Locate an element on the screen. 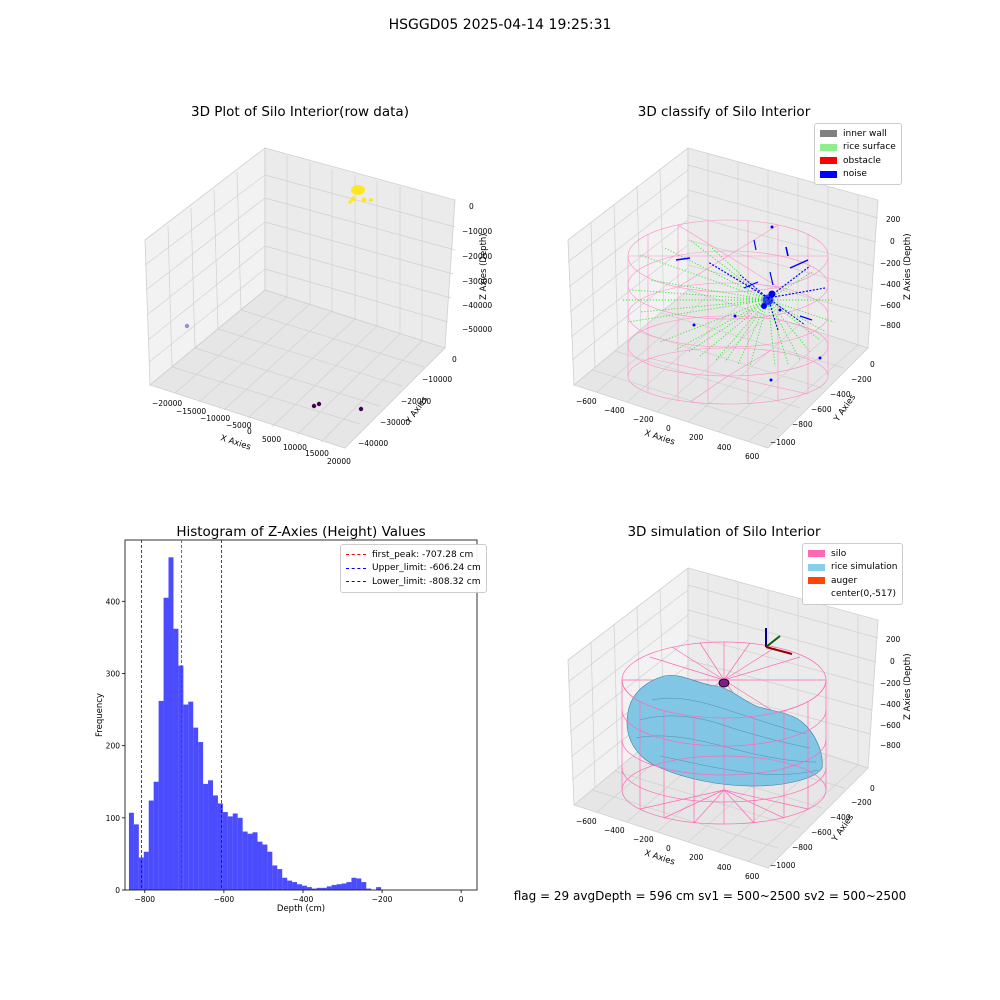  legend-item-center: center(0,-517) is located at coordinates (852, 595).